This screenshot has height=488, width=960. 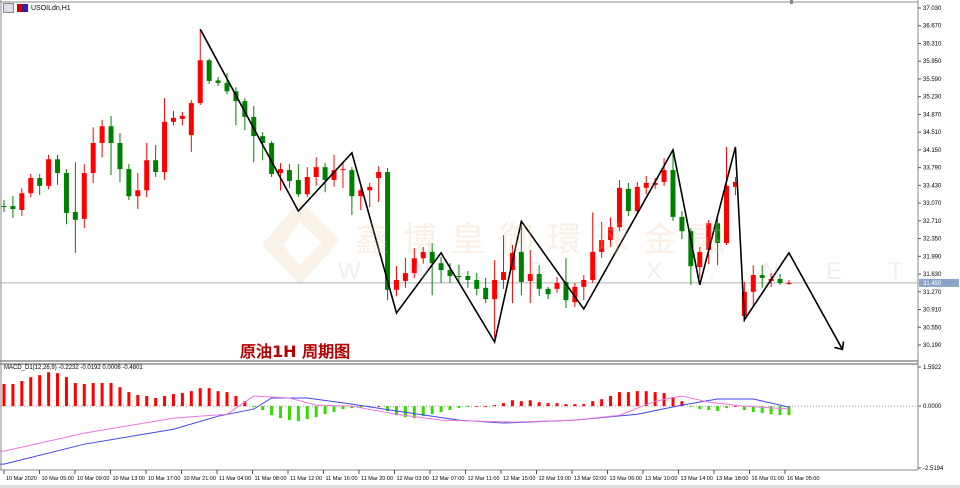 What do you see at coordinates (200, 479) in the screenshot?
I see `time-tick-label: 10 Mar 21:00` at bounding box center [200, 479].